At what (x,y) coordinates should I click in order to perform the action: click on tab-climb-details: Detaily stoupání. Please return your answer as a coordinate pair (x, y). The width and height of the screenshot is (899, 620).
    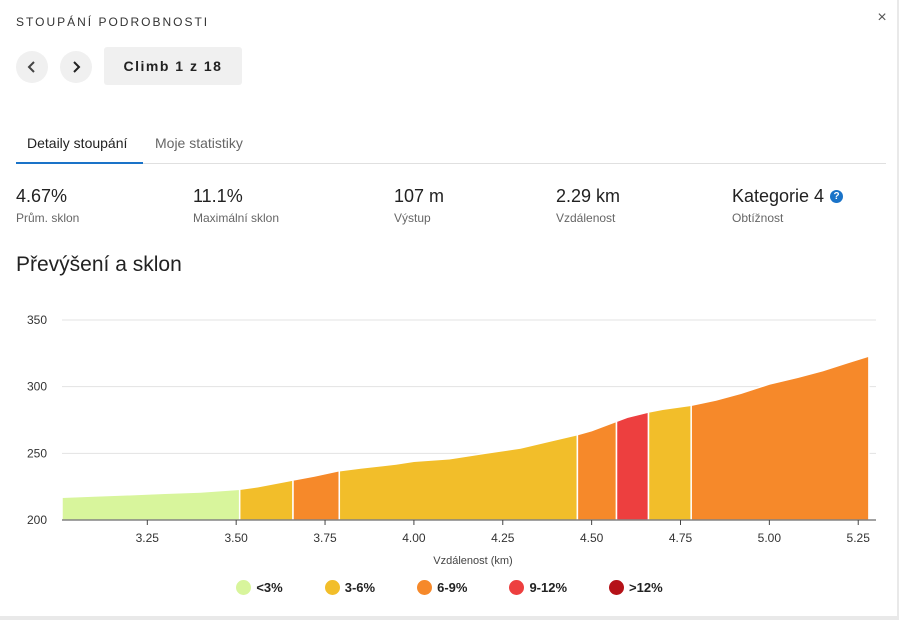
    Looking at the image, I should click on (79, 146).